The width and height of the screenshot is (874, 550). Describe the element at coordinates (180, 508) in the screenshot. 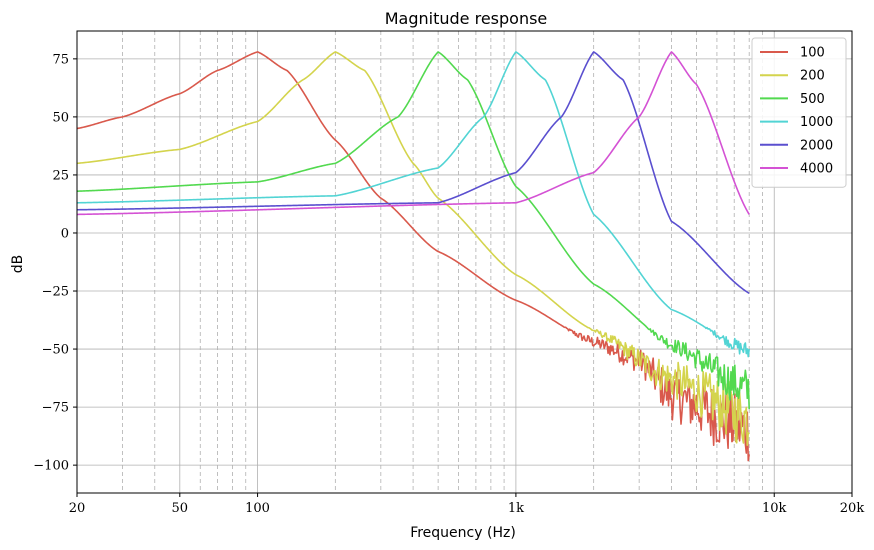

I see `x-tick-label: 50` at that location.